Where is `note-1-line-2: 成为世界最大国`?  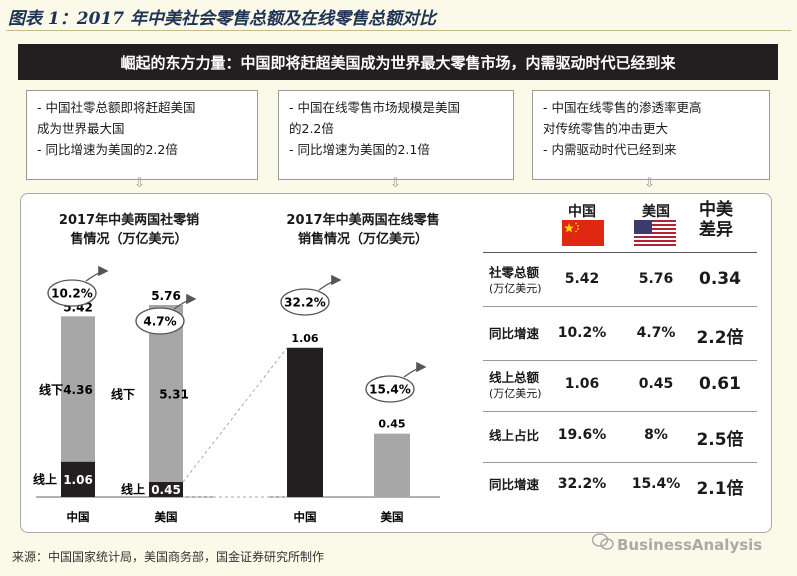 note-1-line-2: 成为世界最大国 is located at coordinates (81, 128).